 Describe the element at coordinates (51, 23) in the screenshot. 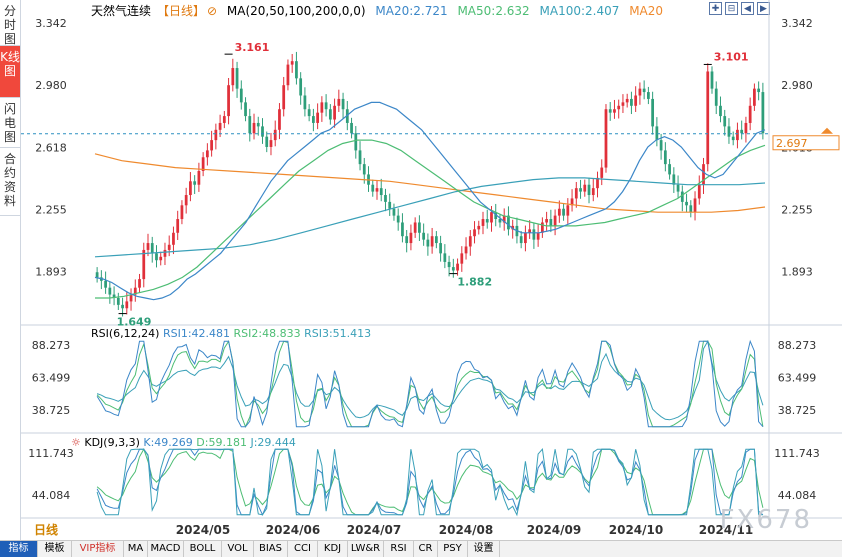

I see `price-tick-left: 3.342` at that location.